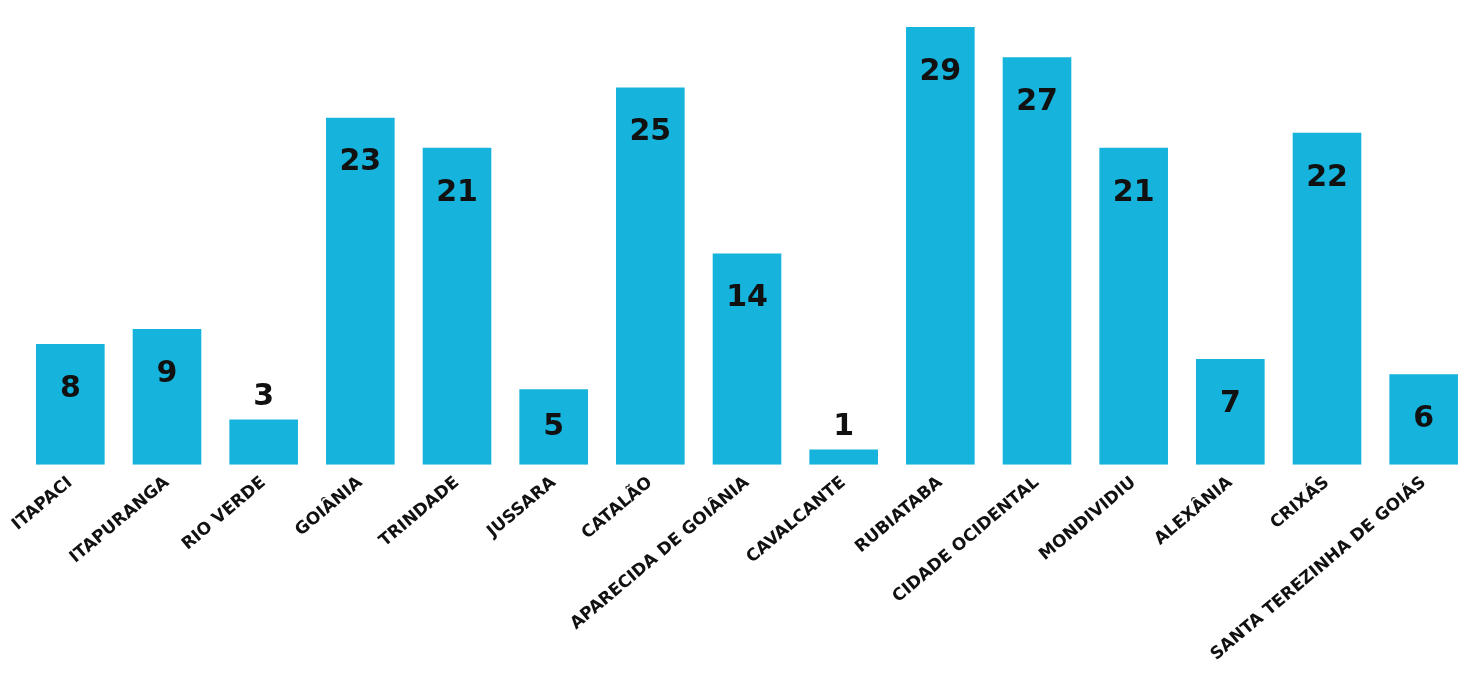 The height and width of the screenshot is (673, 1472). Describe the element at coordinates (747, 296) in the screenshot. I see `data-label: 14` at that location.